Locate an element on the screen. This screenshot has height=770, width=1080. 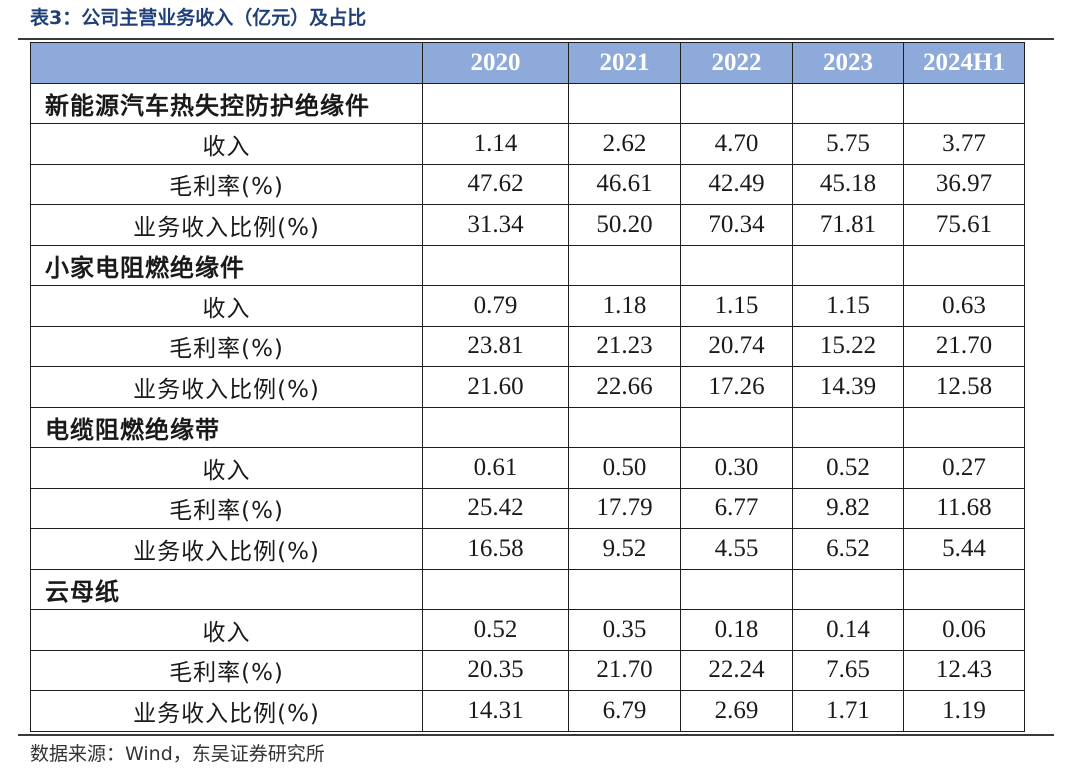
value-cell: 23.81 is located at coordinates (495, 346).